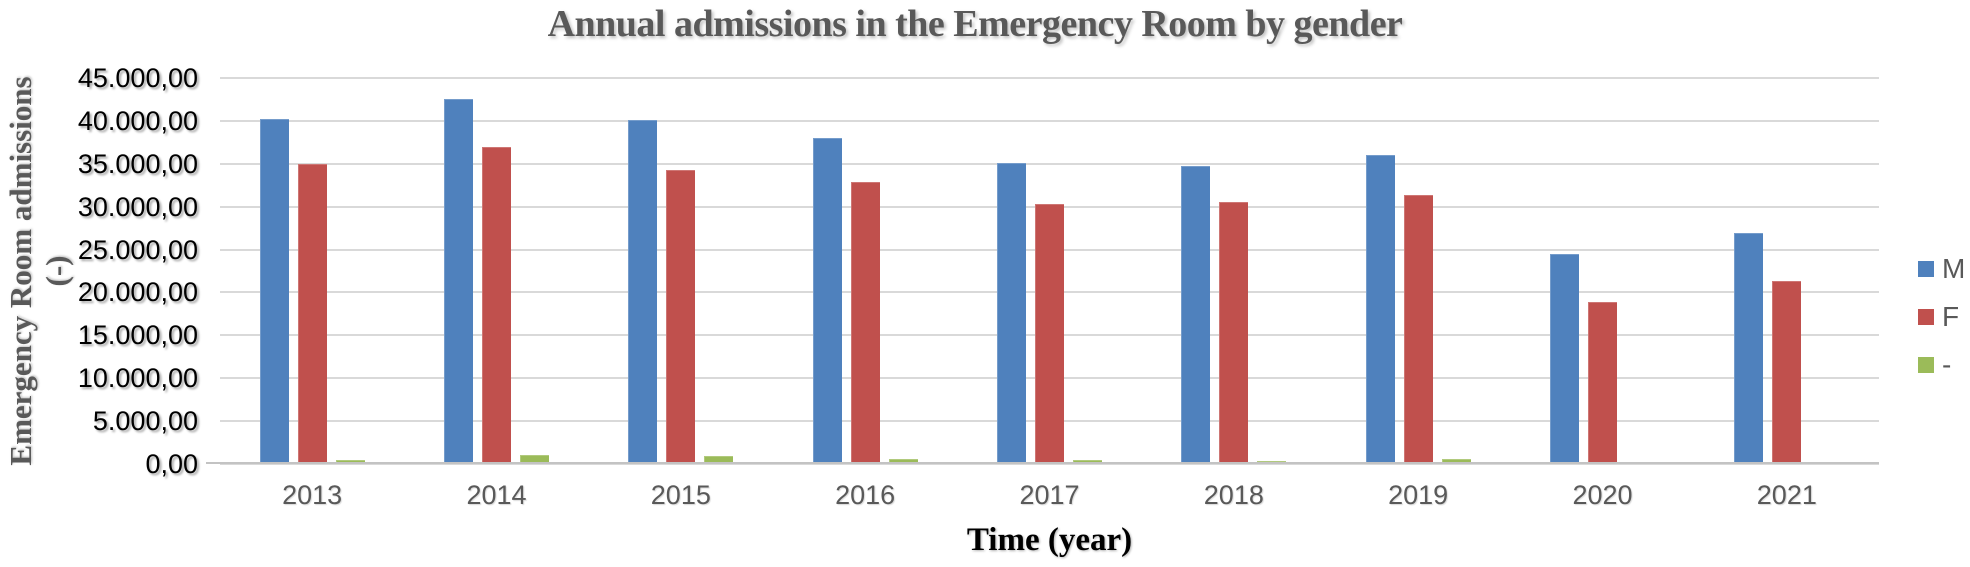  What do you see at coordinates (496, 495) in the screenshot?
I see `x-tick-label-2014: 2014` at bounding box center [496, 495].